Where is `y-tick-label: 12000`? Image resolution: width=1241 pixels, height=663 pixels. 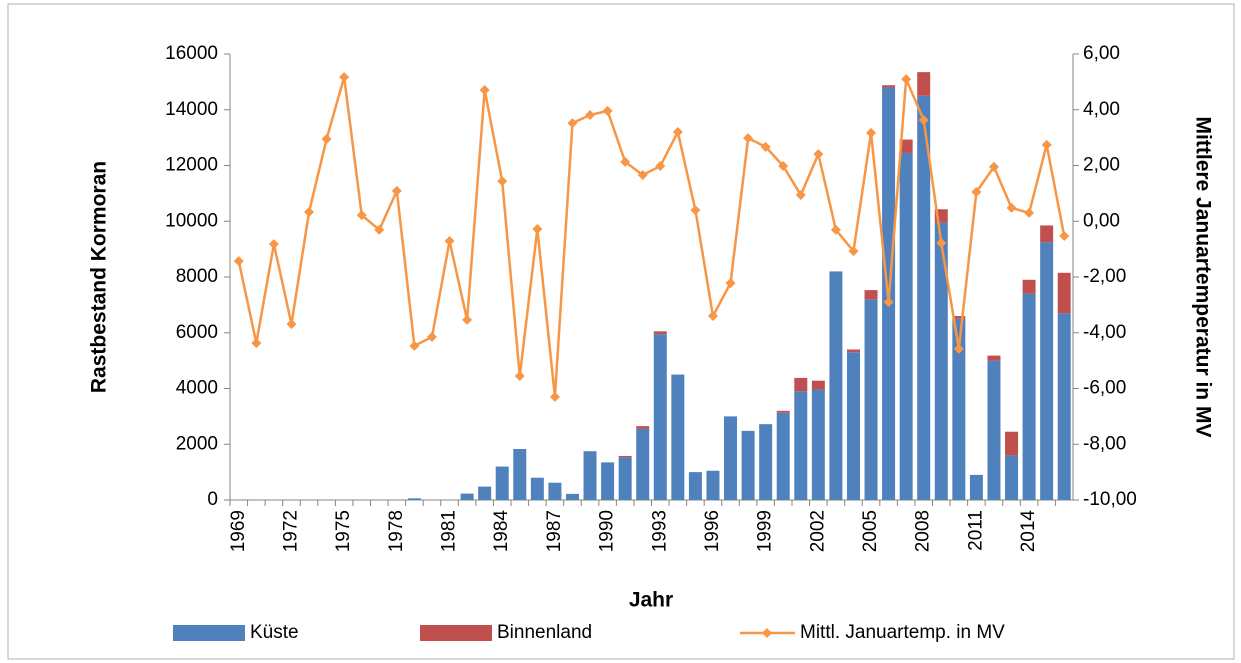 y-tick-label: 12000 is located at coordinates (191, 165).